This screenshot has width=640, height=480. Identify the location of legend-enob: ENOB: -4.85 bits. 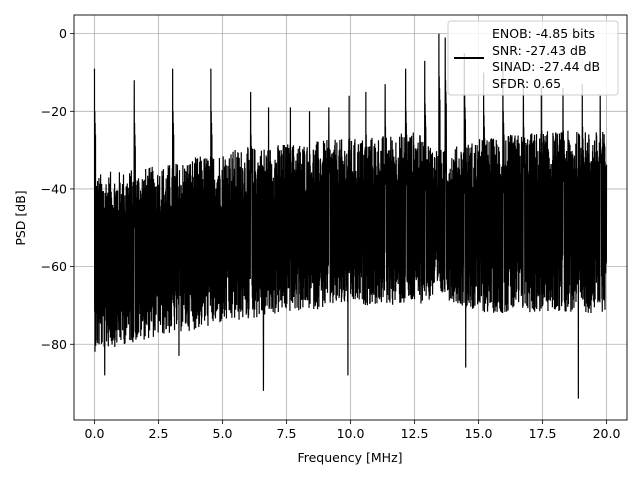
(543, 33).